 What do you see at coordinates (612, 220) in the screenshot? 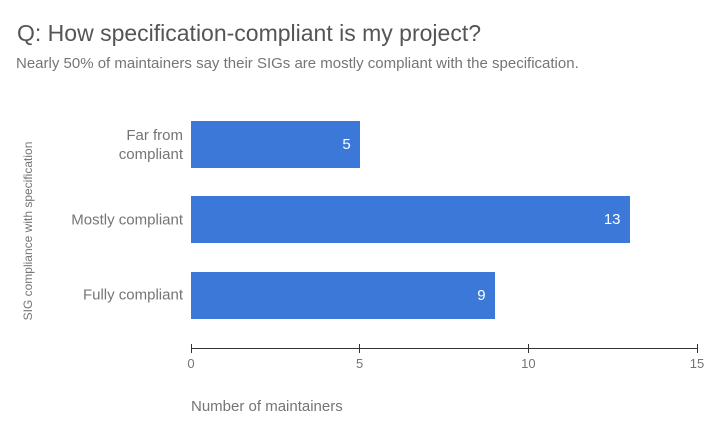
I see `bar-value-label: 13` at bounding box center [612, 220].